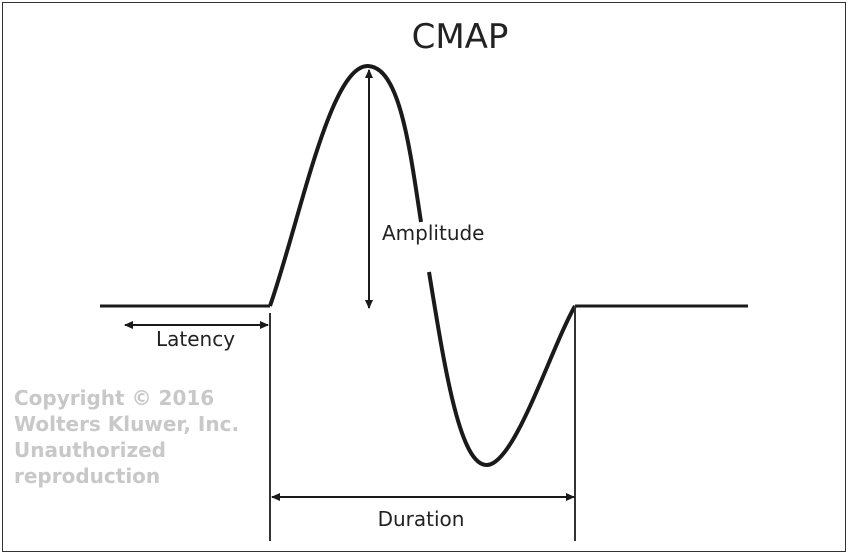 This screenshot has width=850, height=556. I want to click on diagram-title: CMAP, so click(460, 37).